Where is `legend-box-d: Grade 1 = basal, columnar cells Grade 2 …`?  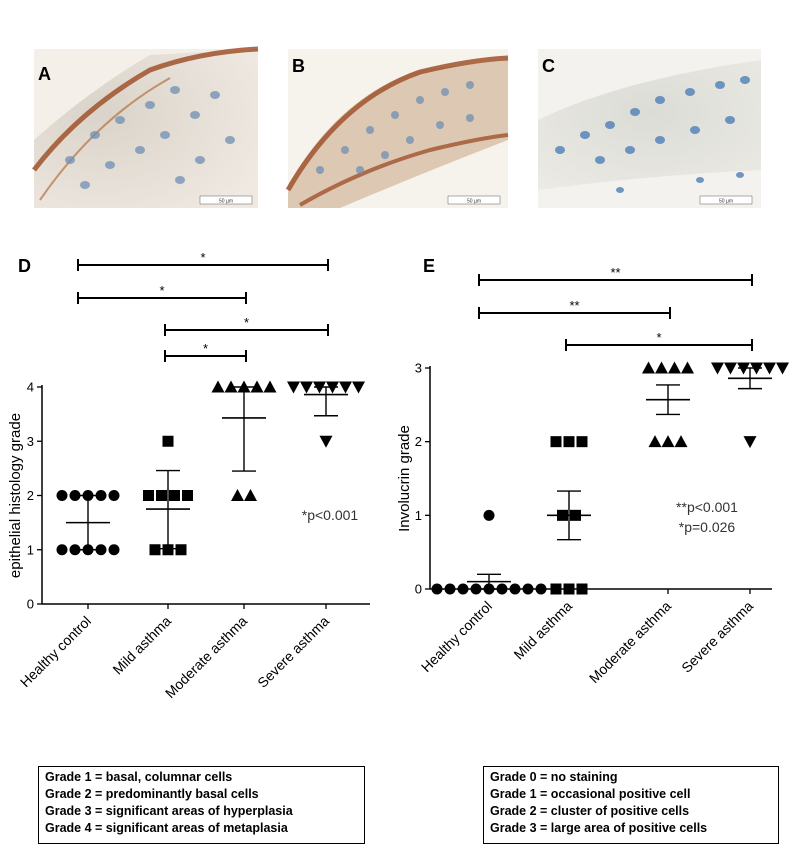 legend-box-d: Grade 1 = basal, columnar cells Grade 2 … is located at coordinates (201, 805).